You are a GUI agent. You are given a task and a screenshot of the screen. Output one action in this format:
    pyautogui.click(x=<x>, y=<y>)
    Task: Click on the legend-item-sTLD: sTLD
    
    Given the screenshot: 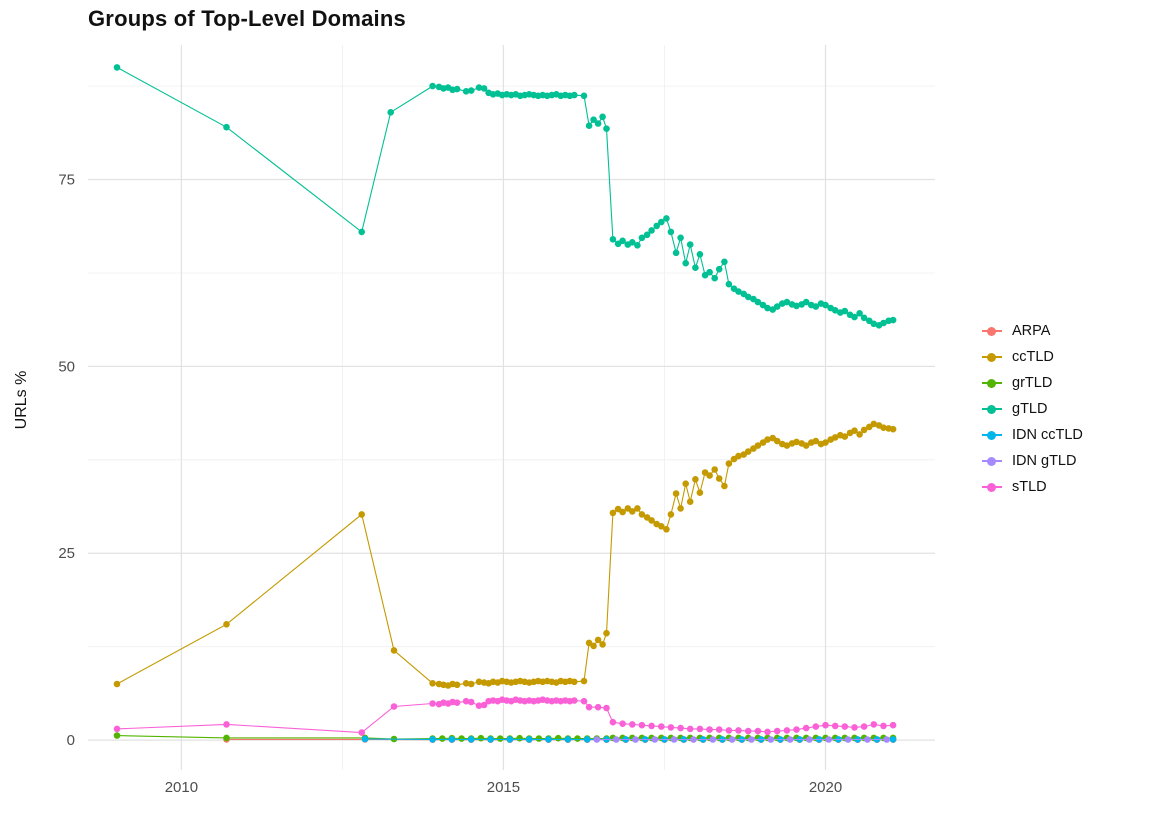 What is the action you would take?
    pyautogui.click(x=1031, y=487)
    